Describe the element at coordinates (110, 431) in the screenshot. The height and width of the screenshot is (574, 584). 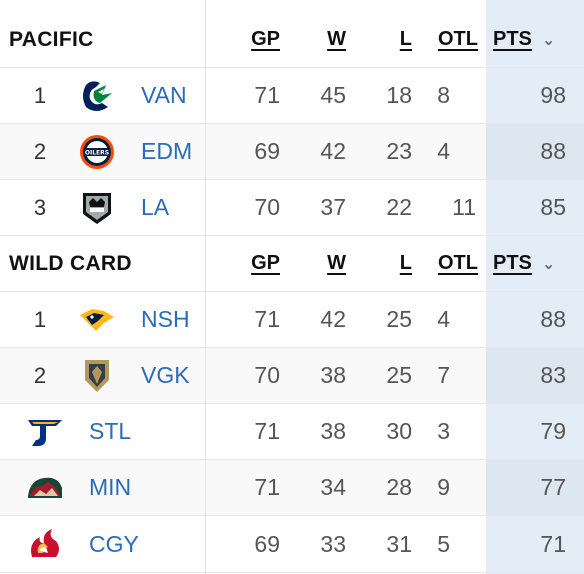
I see `team-link: STL` at that location.